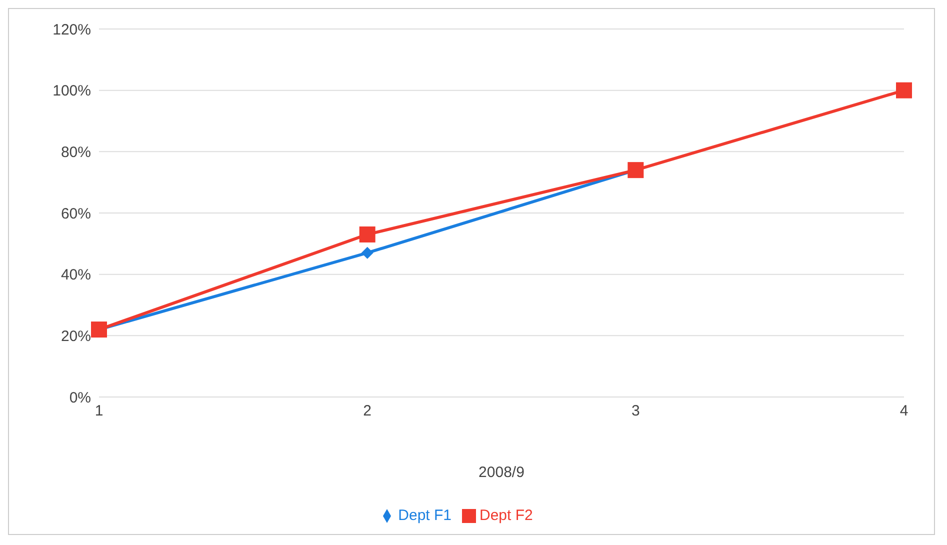  I want to click on y-tick-label: 20%, so click(75, 336).